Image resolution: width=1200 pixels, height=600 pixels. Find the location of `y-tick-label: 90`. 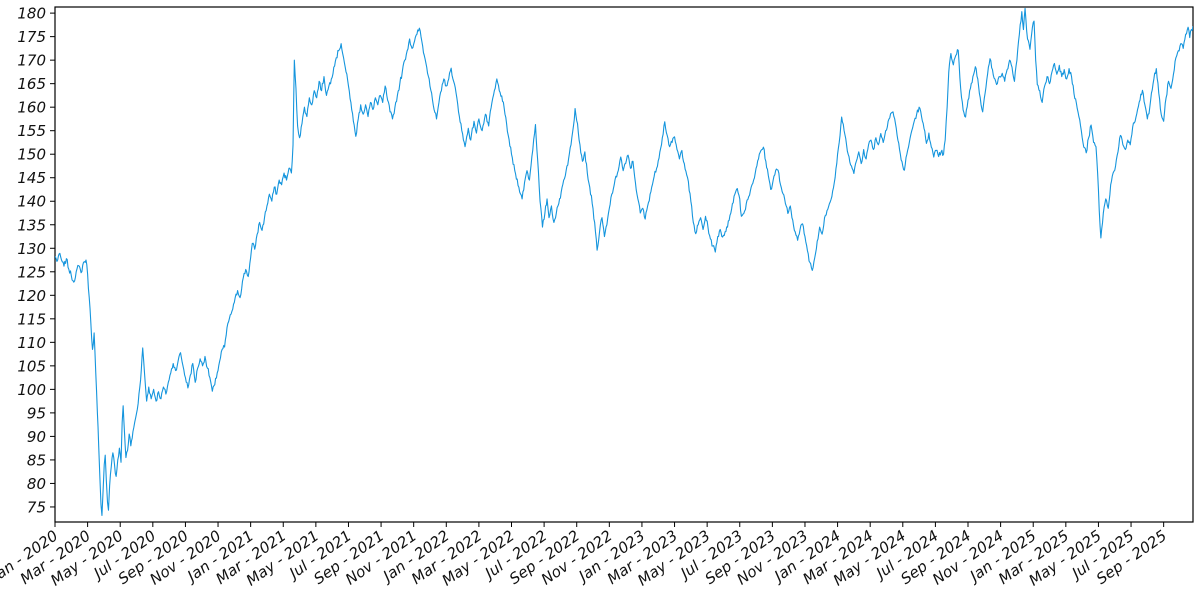

y-tick-label: 90 is located at coordinates (36, 437).